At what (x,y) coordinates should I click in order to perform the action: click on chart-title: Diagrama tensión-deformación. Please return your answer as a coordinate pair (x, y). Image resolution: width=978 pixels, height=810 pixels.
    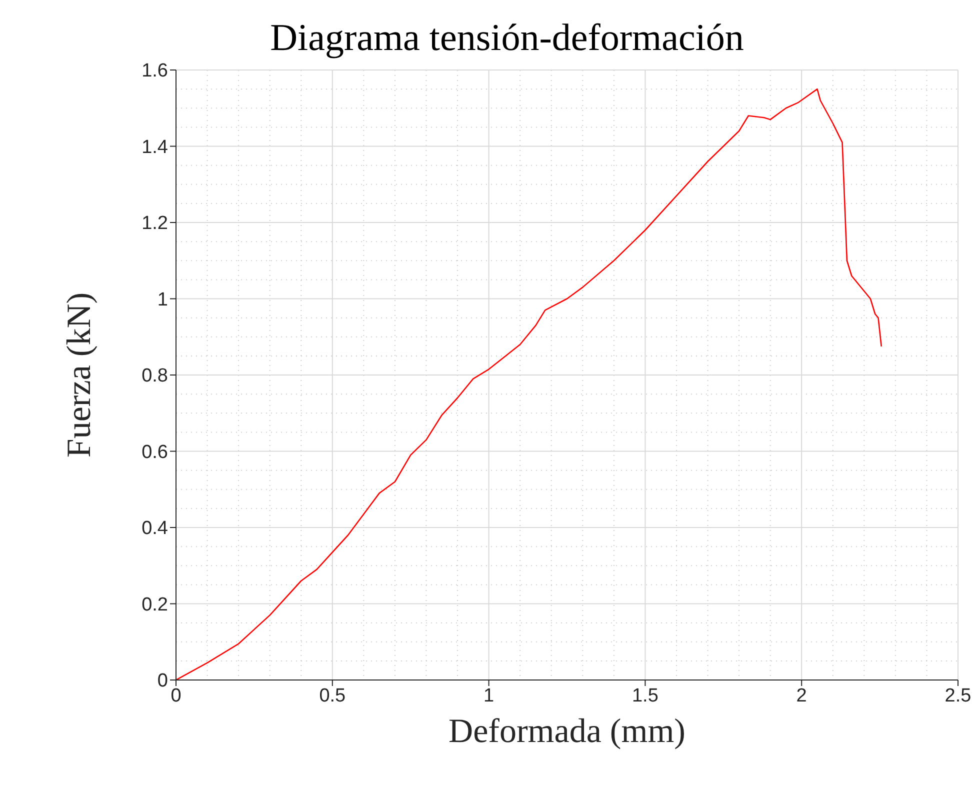
    Looking at the image, I should click on (507, 38).